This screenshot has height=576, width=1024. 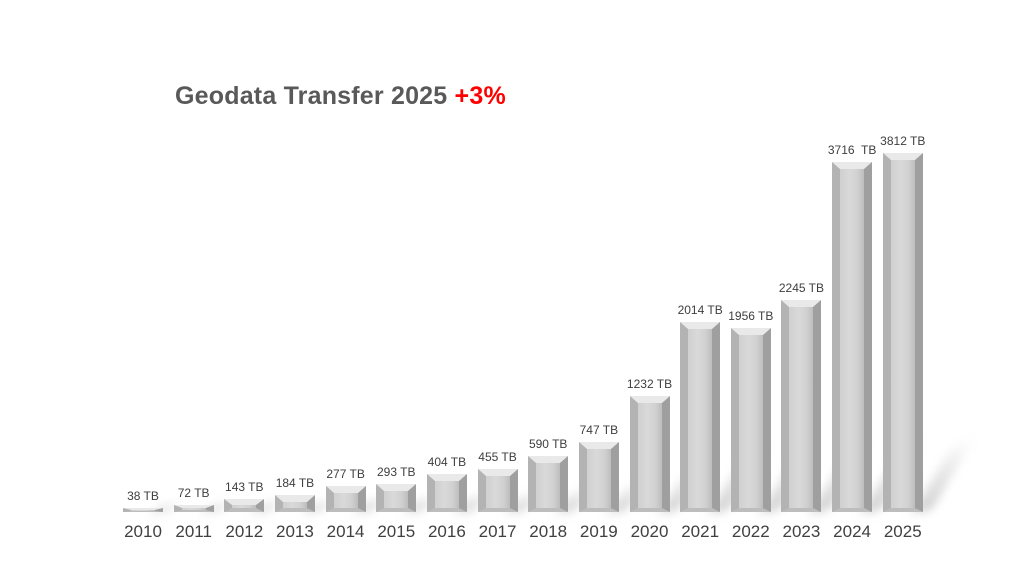 What do you see at coordinates (548, 444) in the screenshot?
I see `value-label-2018: 590 TB` at bounding box center [548, 444].